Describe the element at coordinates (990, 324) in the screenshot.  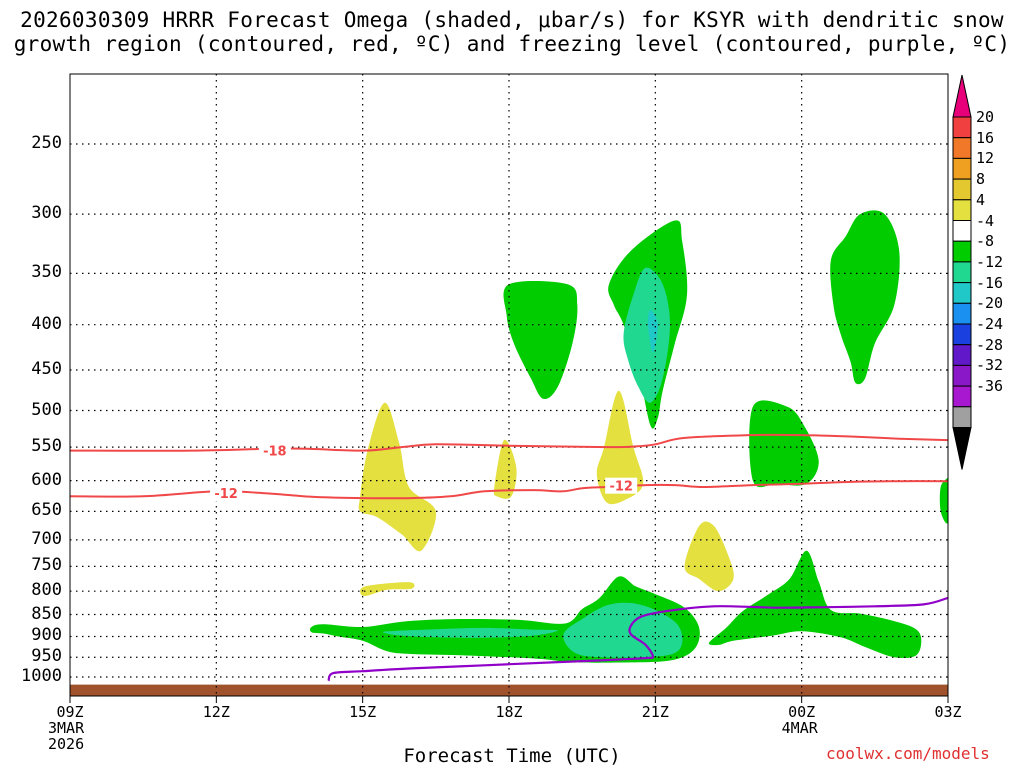
I see `colorbar-tick--24: -24` at that location.